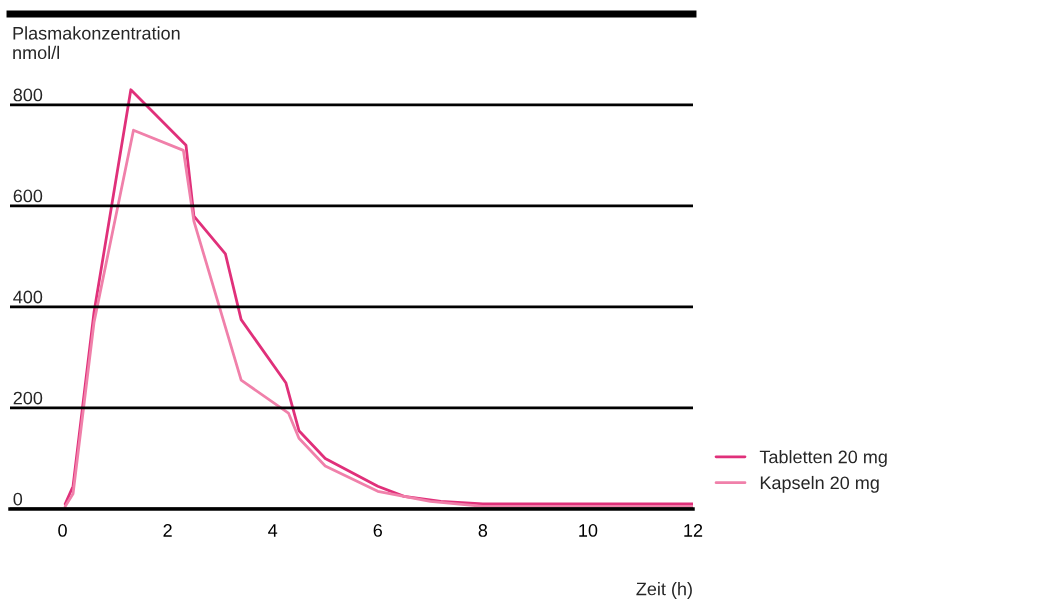 This screenshot has width=1050, height=607. I want to click on x-tick-label: 8, so click(483, 530).